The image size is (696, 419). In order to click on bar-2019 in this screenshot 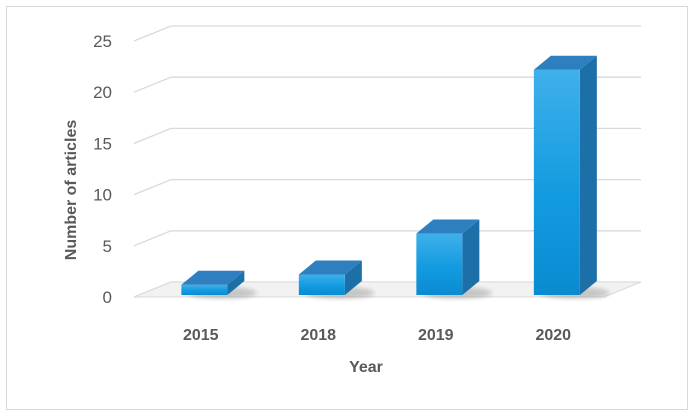, I will do `click(454, 259)`.